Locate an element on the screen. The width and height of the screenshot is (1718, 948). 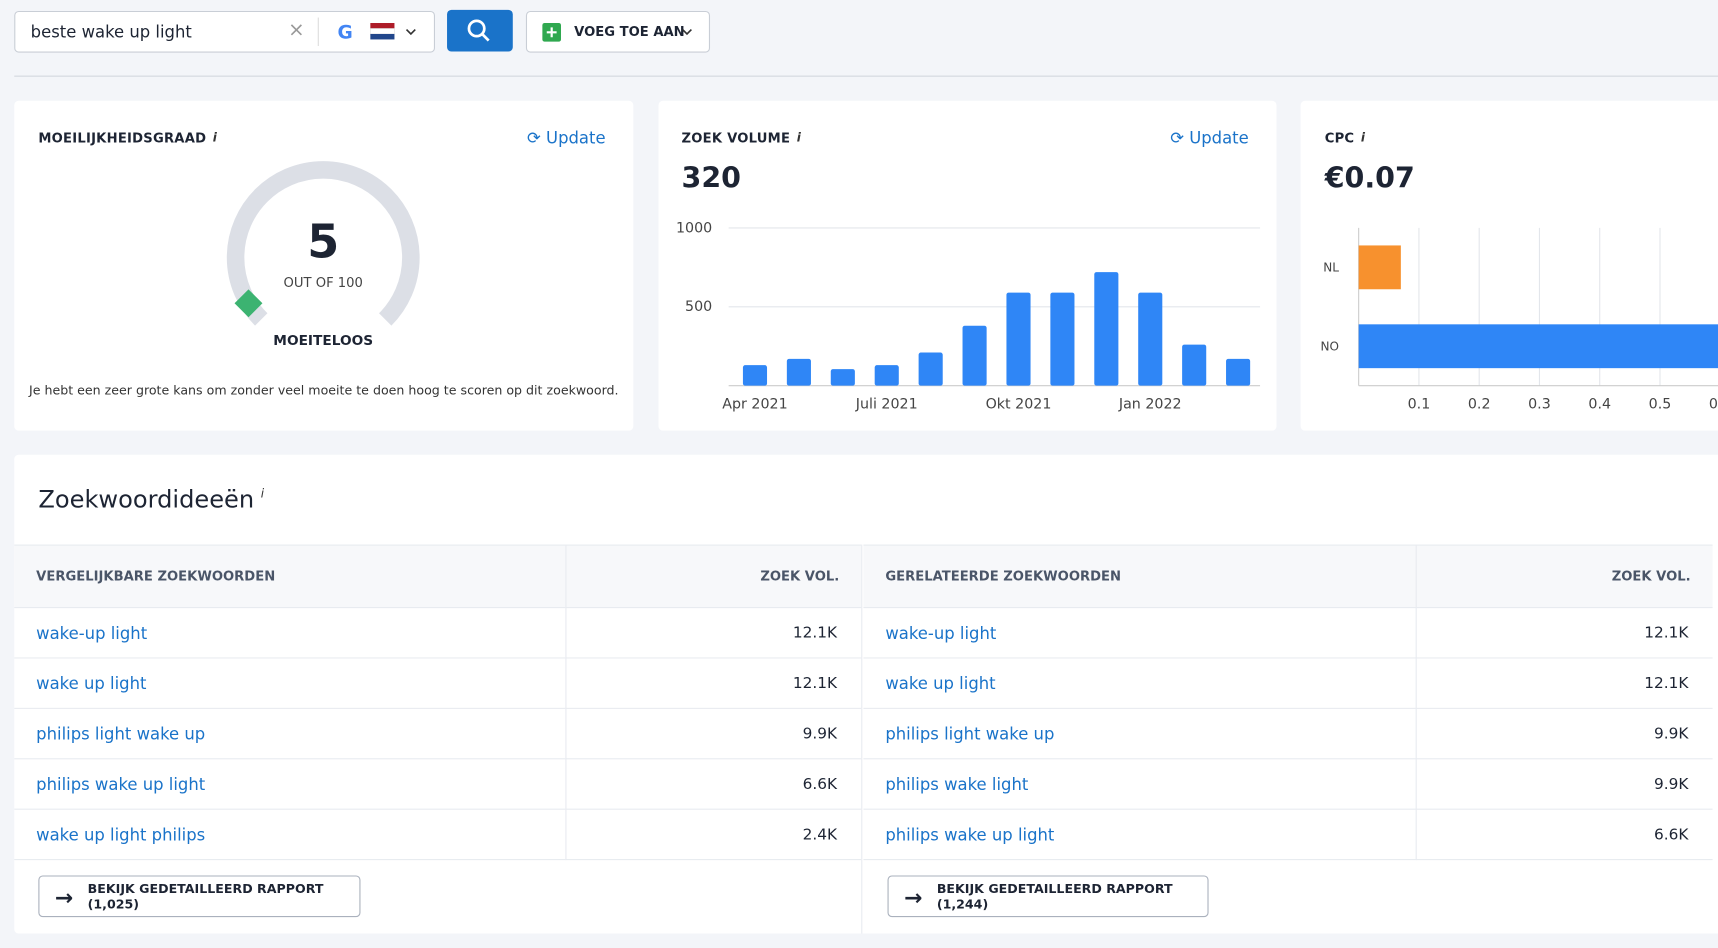
level: MOEITELOOS is located at coordinates (323, 340).